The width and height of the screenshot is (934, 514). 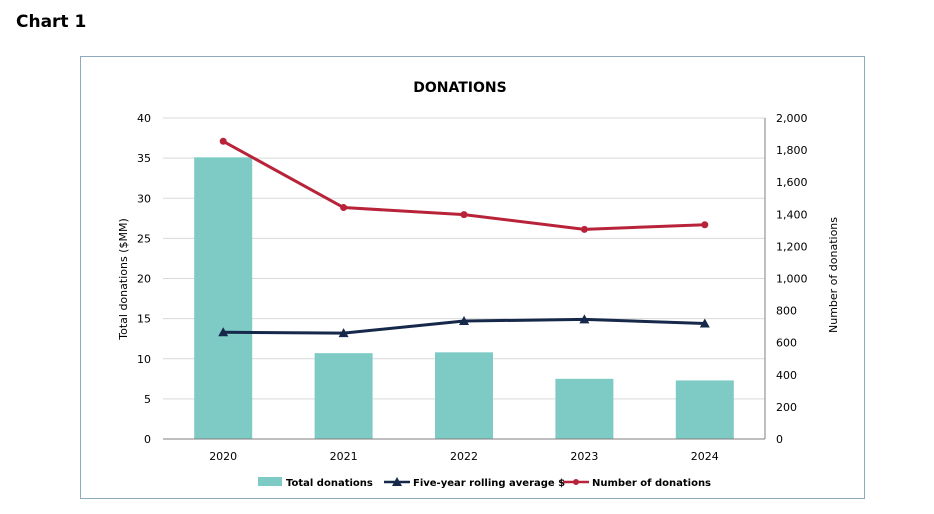 I want to click on left-tick-label: 10, so click(x=144, y=359).